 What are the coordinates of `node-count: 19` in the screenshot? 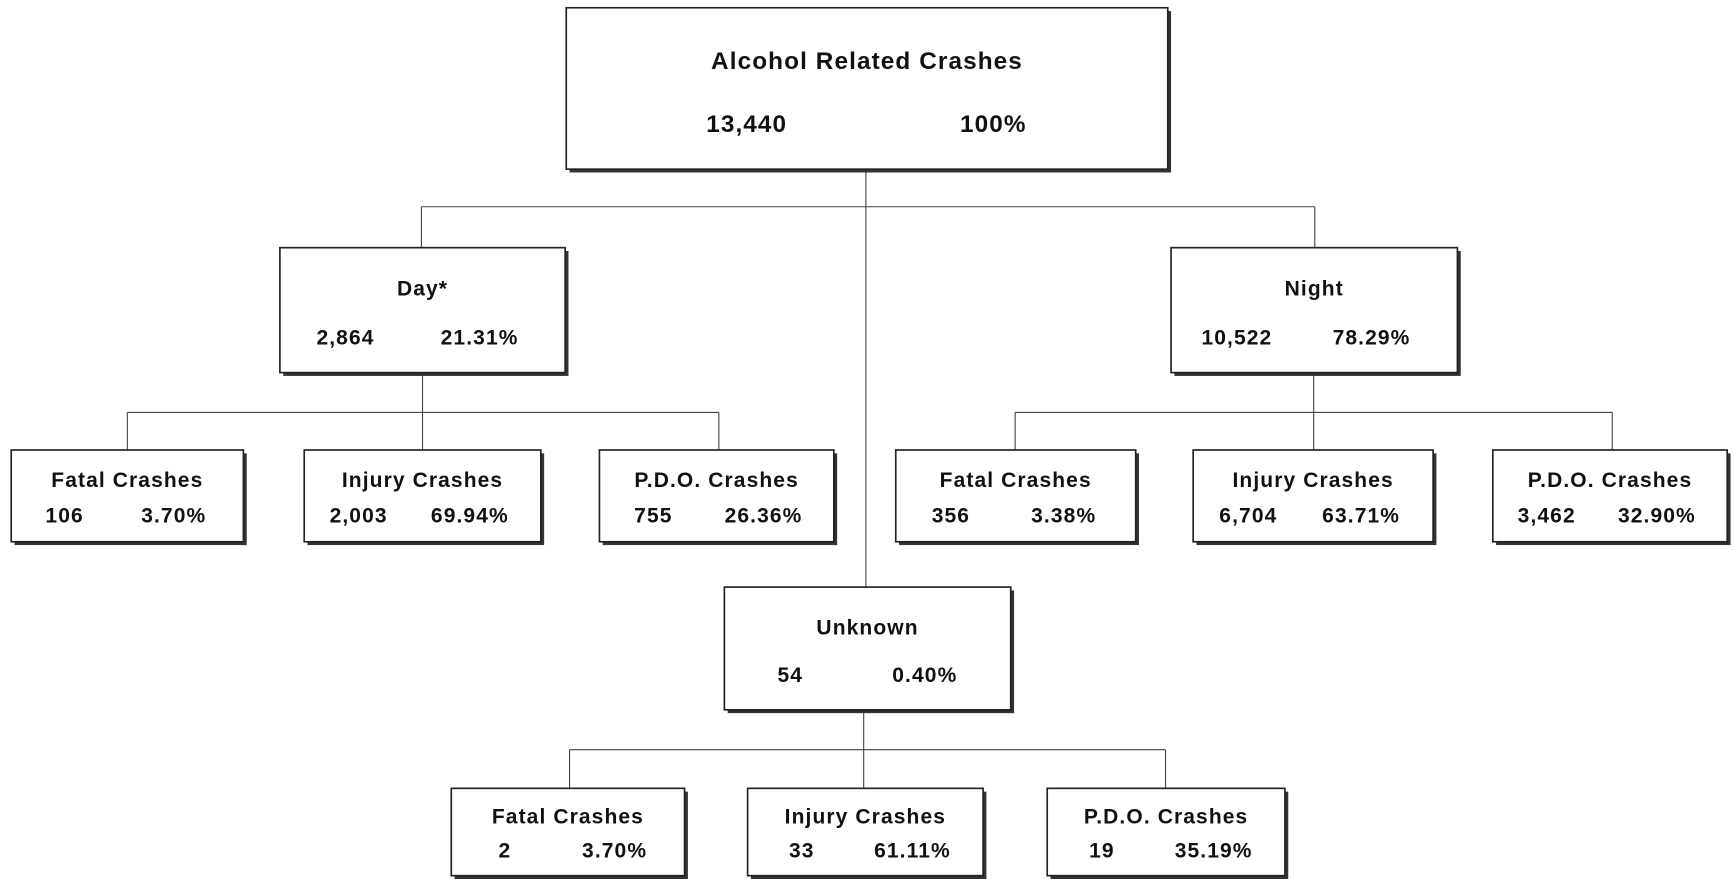 It's located at (1102, 851).